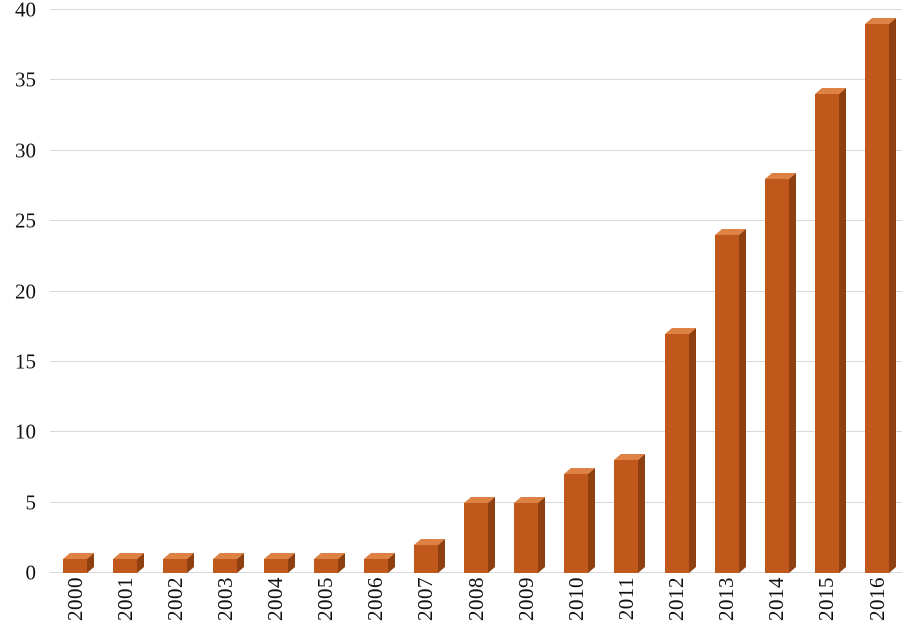  What do you see at coordinates (31, 502) in the screenshot?
I see `y-tick-label: 5` at bounding box center [31, 502].